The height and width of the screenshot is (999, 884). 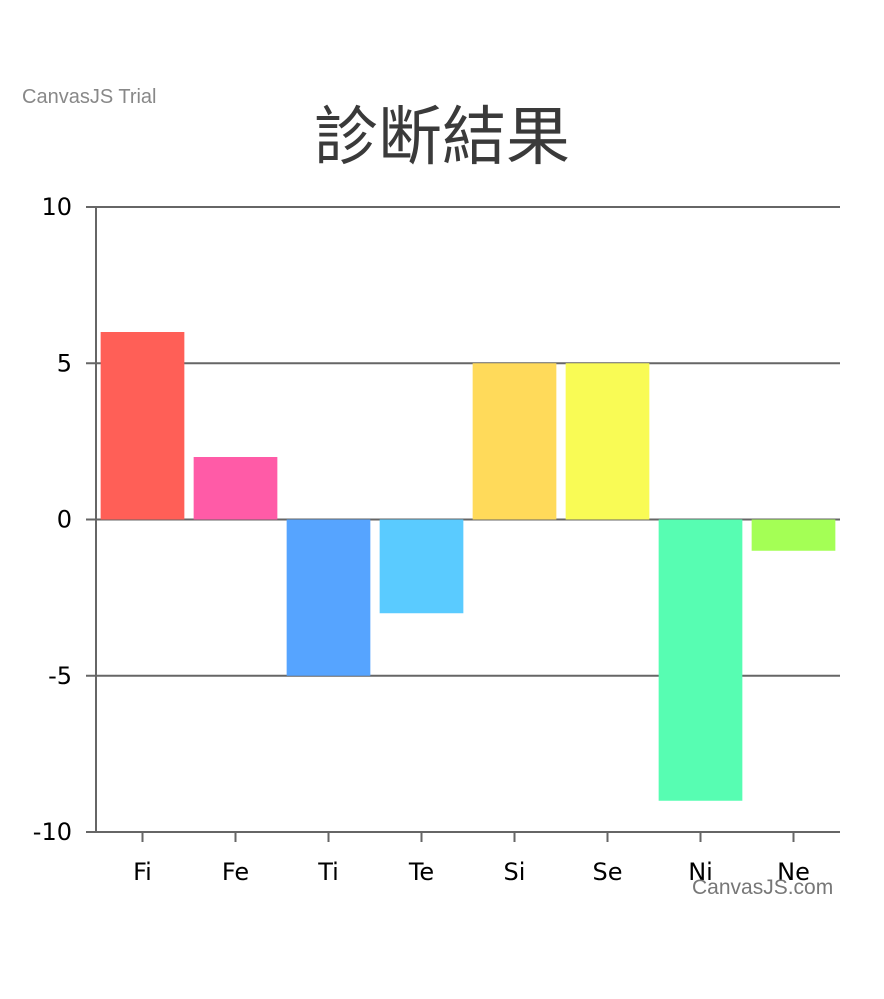 I want to click on y-tick-label: 0, so click(x=64, y=520).